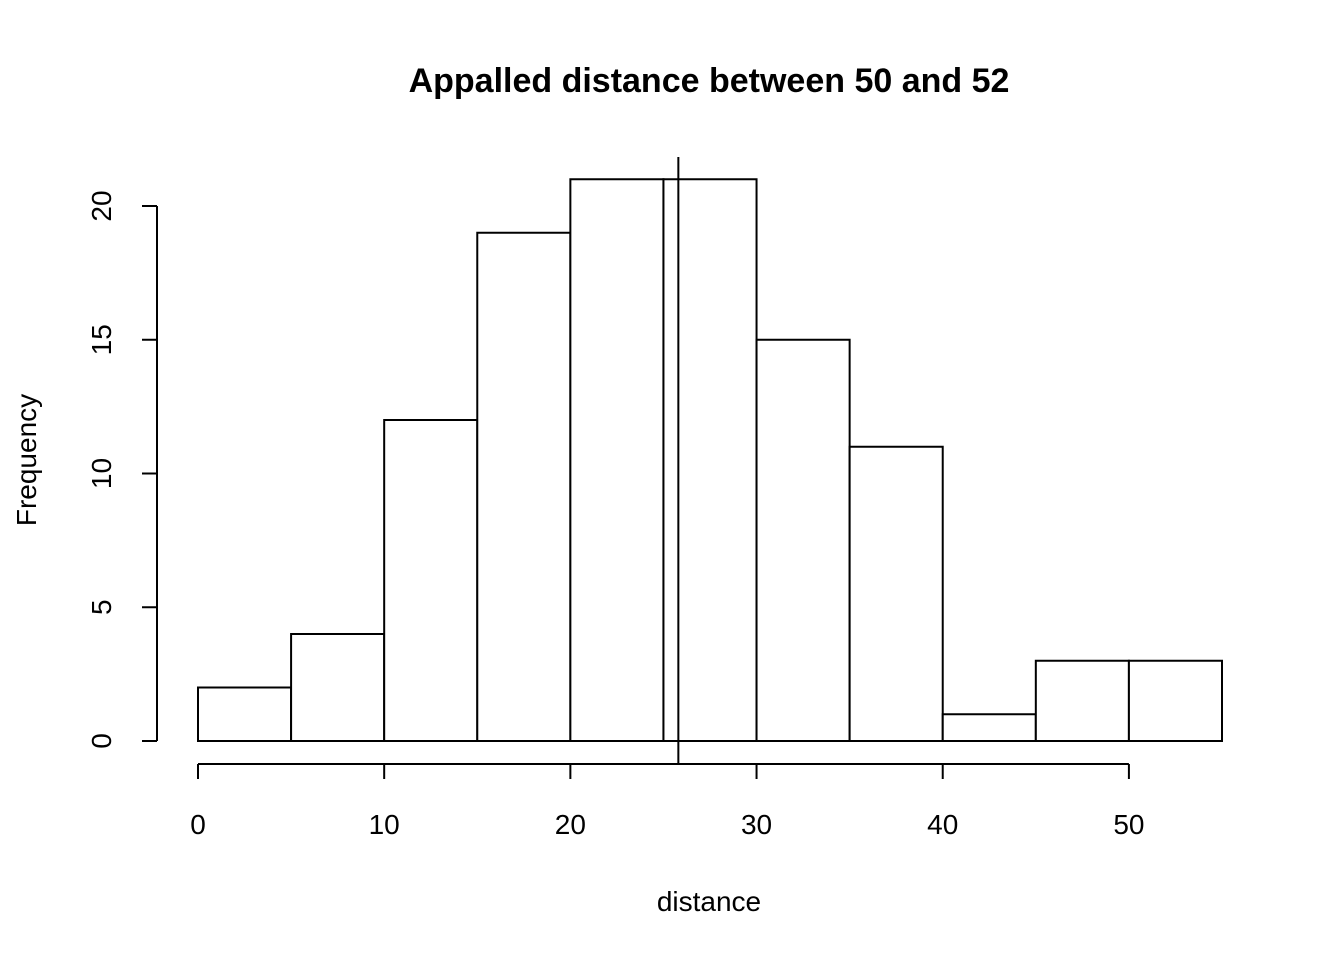 This screenshot has width=1344, height=960. Describe the element at coordinates (198, 824) in the screenshot. I see `x-tick-label: 0` at that location.